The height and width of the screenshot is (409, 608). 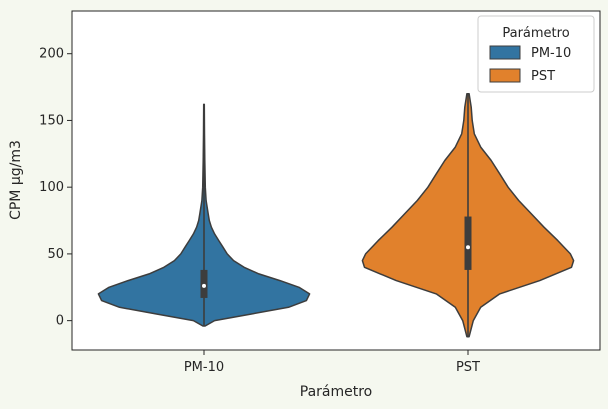 I want to click on legend-title: Parámetro, so click(x=535, y=33).